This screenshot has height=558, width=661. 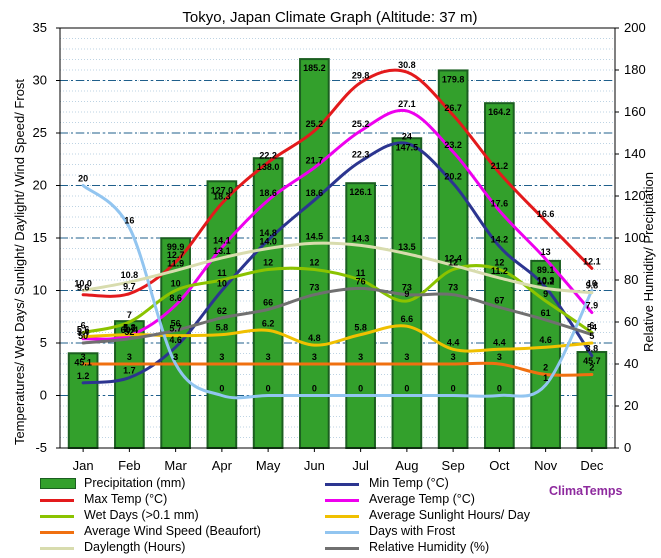 I want to click on line-data-label: 6.6, so click(x=407, y=319).